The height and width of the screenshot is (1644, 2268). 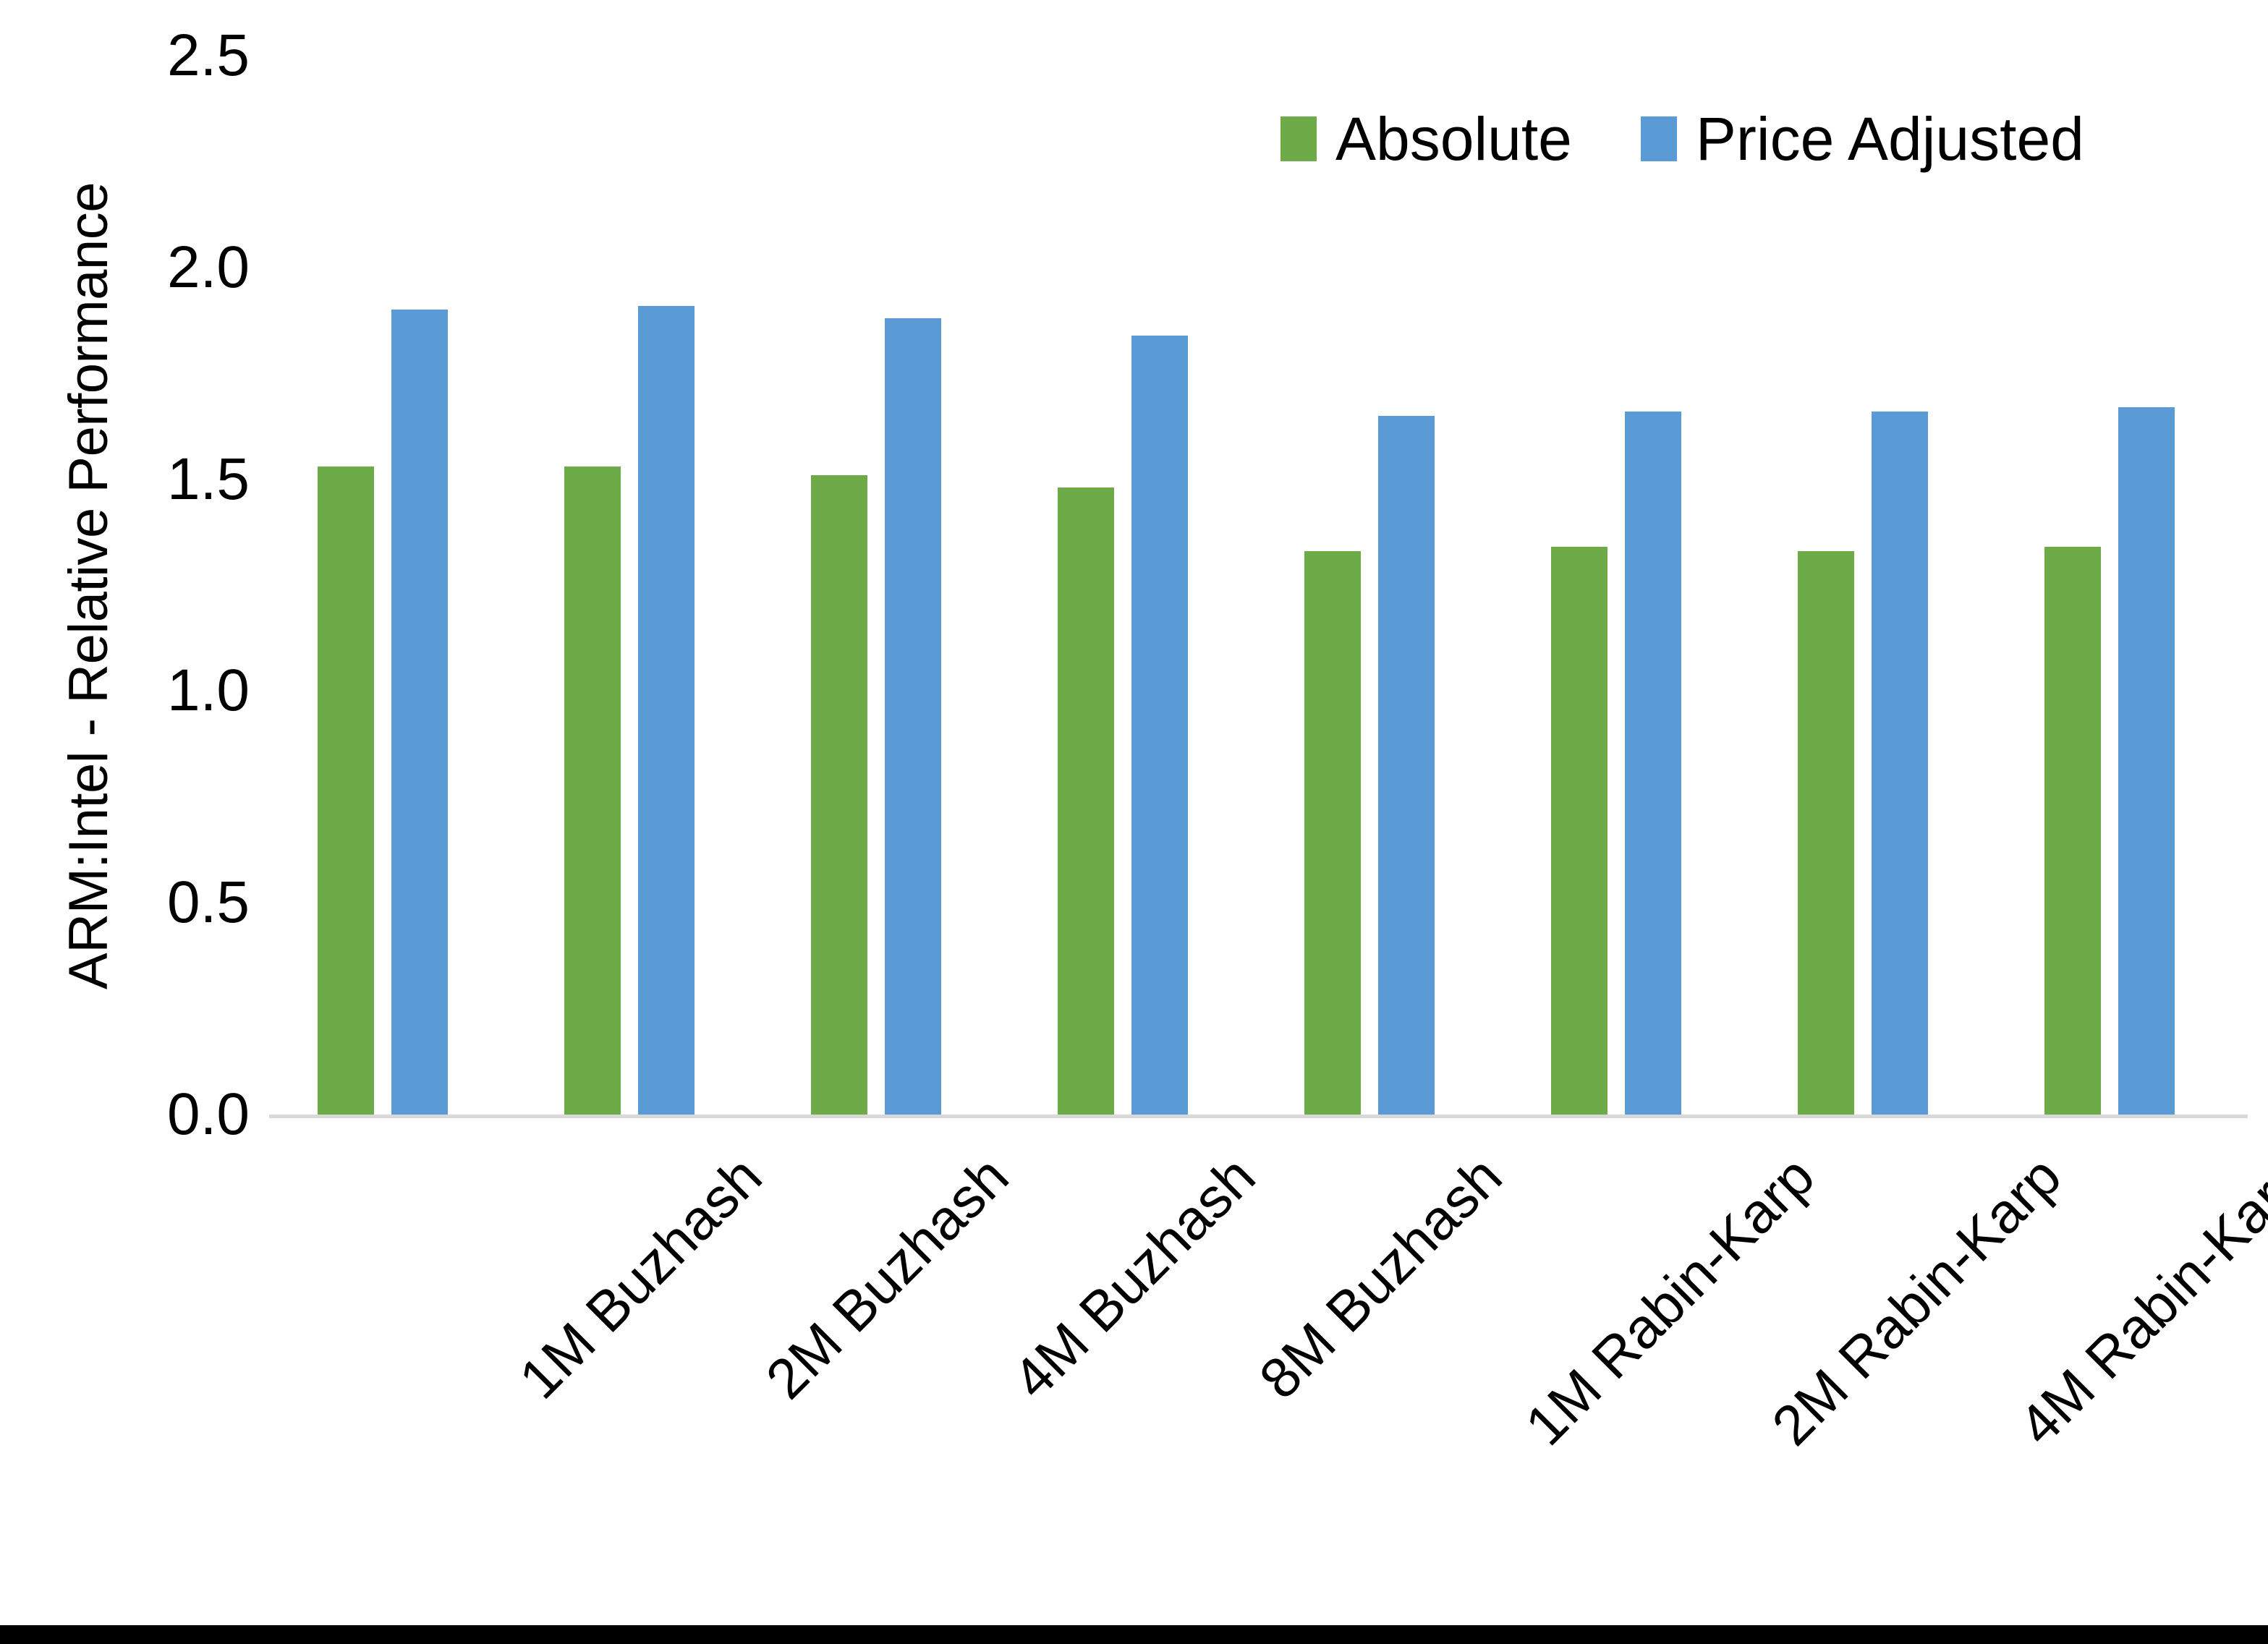 I want to click on chart-legend: Absolute Price Adjusted, so click(x=1682, y=138).